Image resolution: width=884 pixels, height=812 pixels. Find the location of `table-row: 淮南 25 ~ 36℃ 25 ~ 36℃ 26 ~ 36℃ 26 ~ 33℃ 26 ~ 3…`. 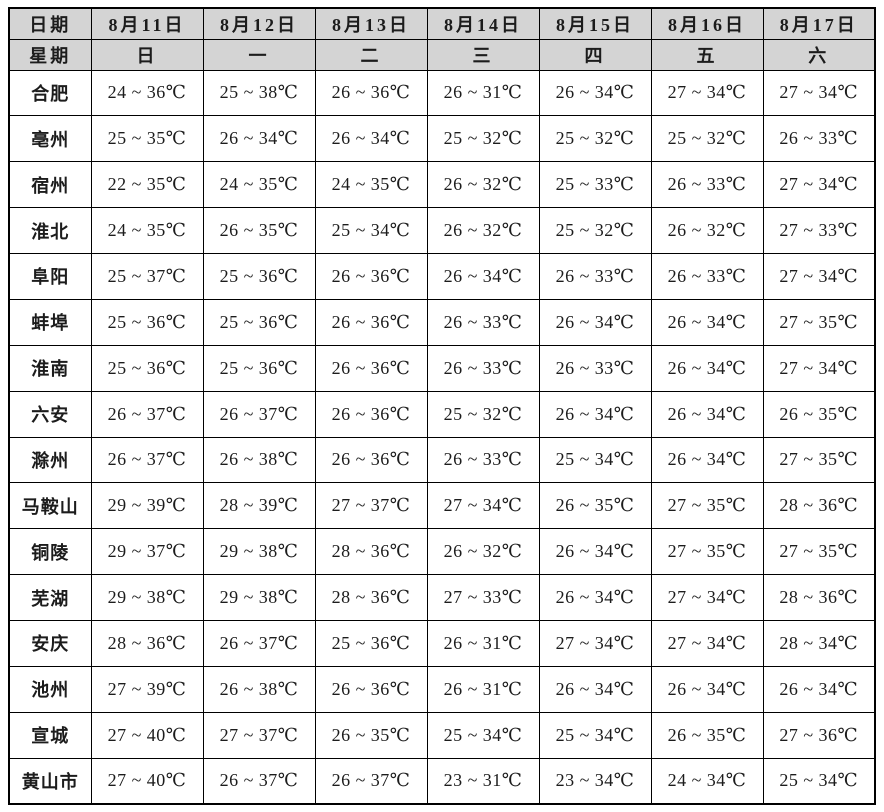

table-row: 淮南 25 ~ 36℃ 25 ~ 36℃ 26 ~ 36℃ 26 ~ 33℃ 26 ~ 3… is located at coordinates (442, 368).